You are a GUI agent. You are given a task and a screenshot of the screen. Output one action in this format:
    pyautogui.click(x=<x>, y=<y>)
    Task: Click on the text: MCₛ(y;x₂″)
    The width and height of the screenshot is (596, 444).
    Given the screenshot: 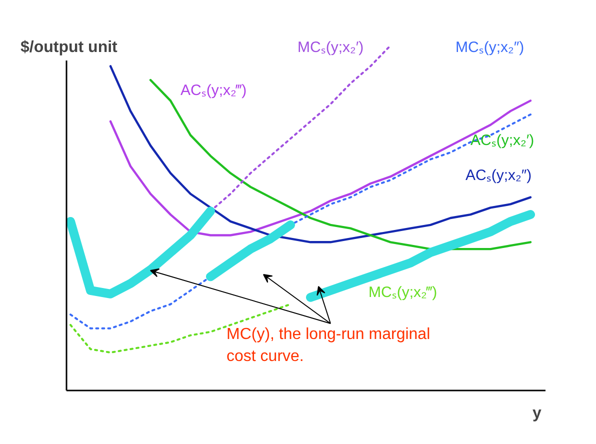 What is the action you would take?
    pyautogui.click(x=490, y=47)
    